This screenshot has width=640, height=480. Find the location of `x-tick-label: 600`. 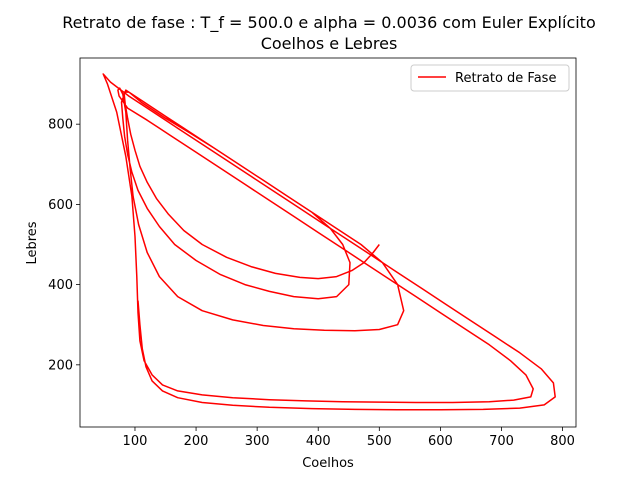

x-tick-label: 600 is located at coordinates (440, 441).